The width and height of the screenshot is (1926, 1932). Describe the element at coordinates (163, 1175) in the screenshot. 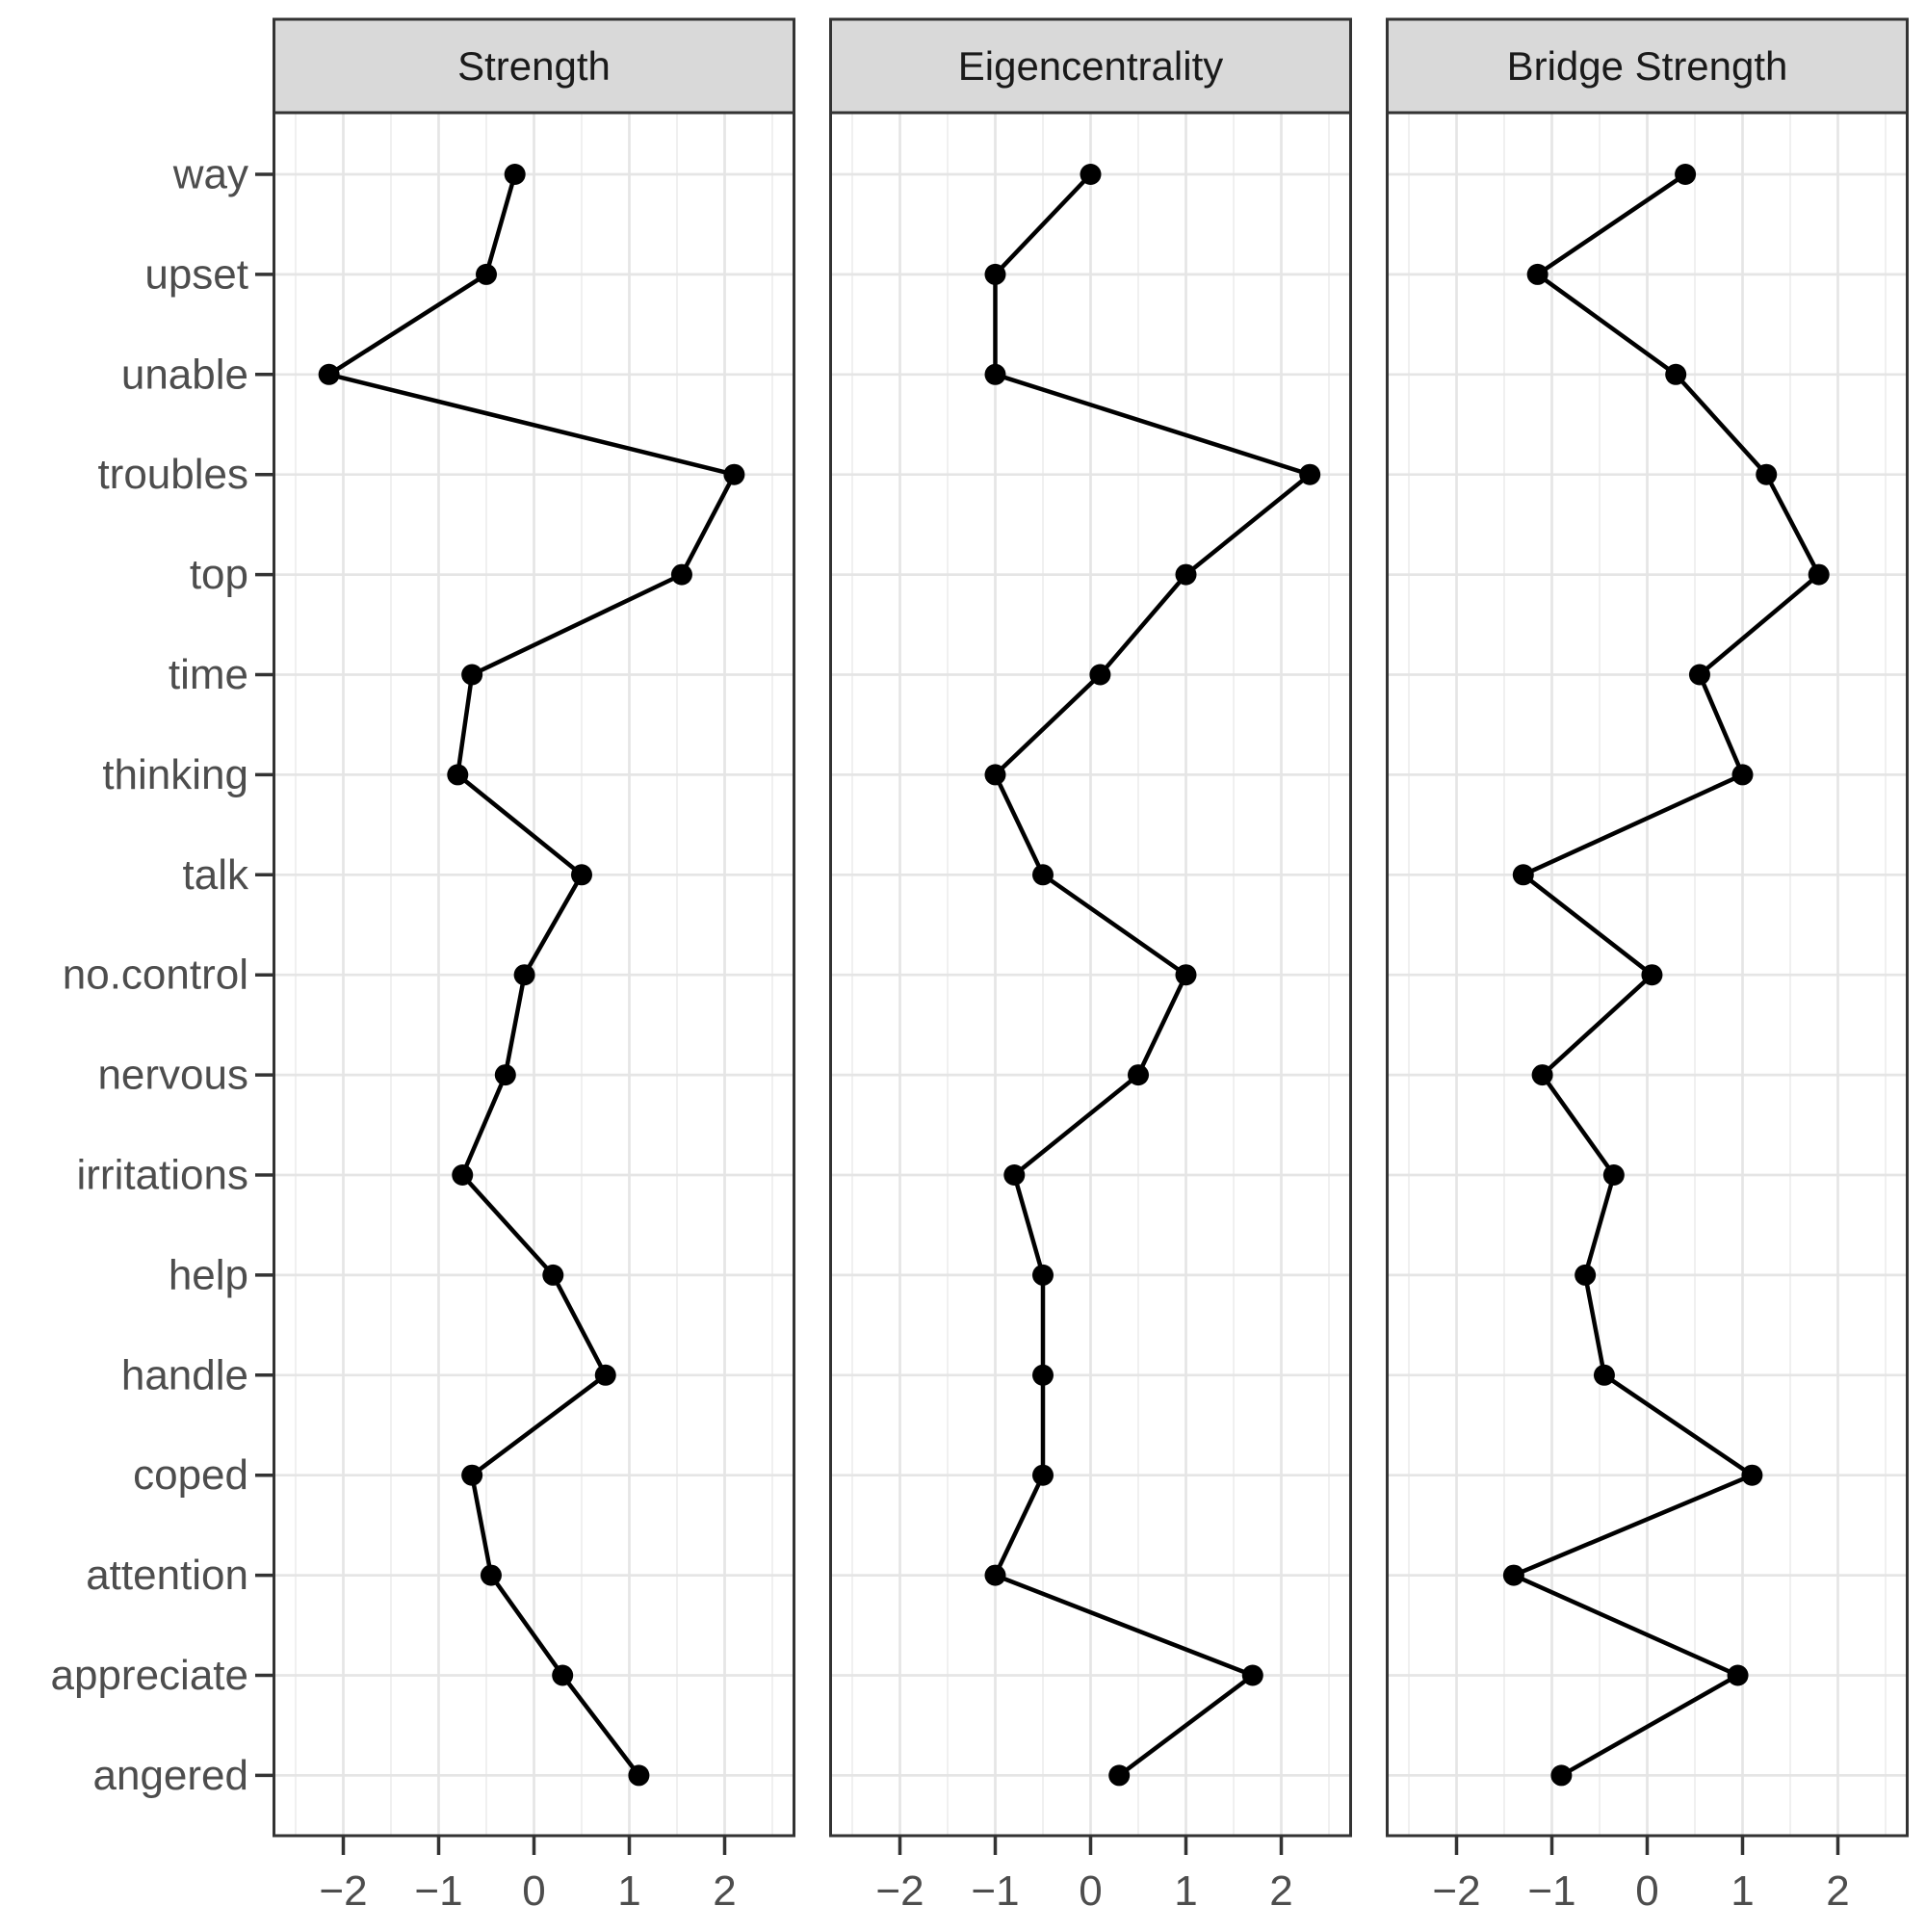

I see `y-axis-label-irritations: irritations` at that location.